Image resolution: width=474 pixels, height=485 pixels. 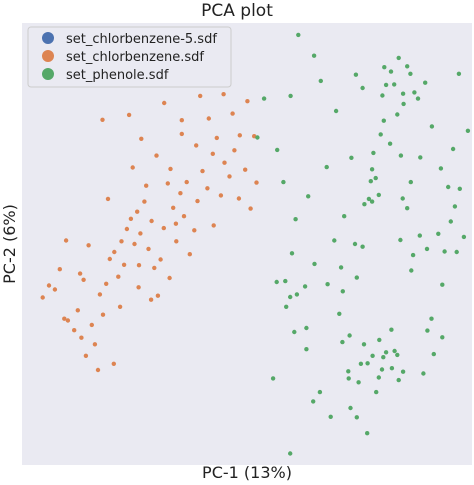 I want to click on chart-title: PCA plot, so click(x=237, y=11).